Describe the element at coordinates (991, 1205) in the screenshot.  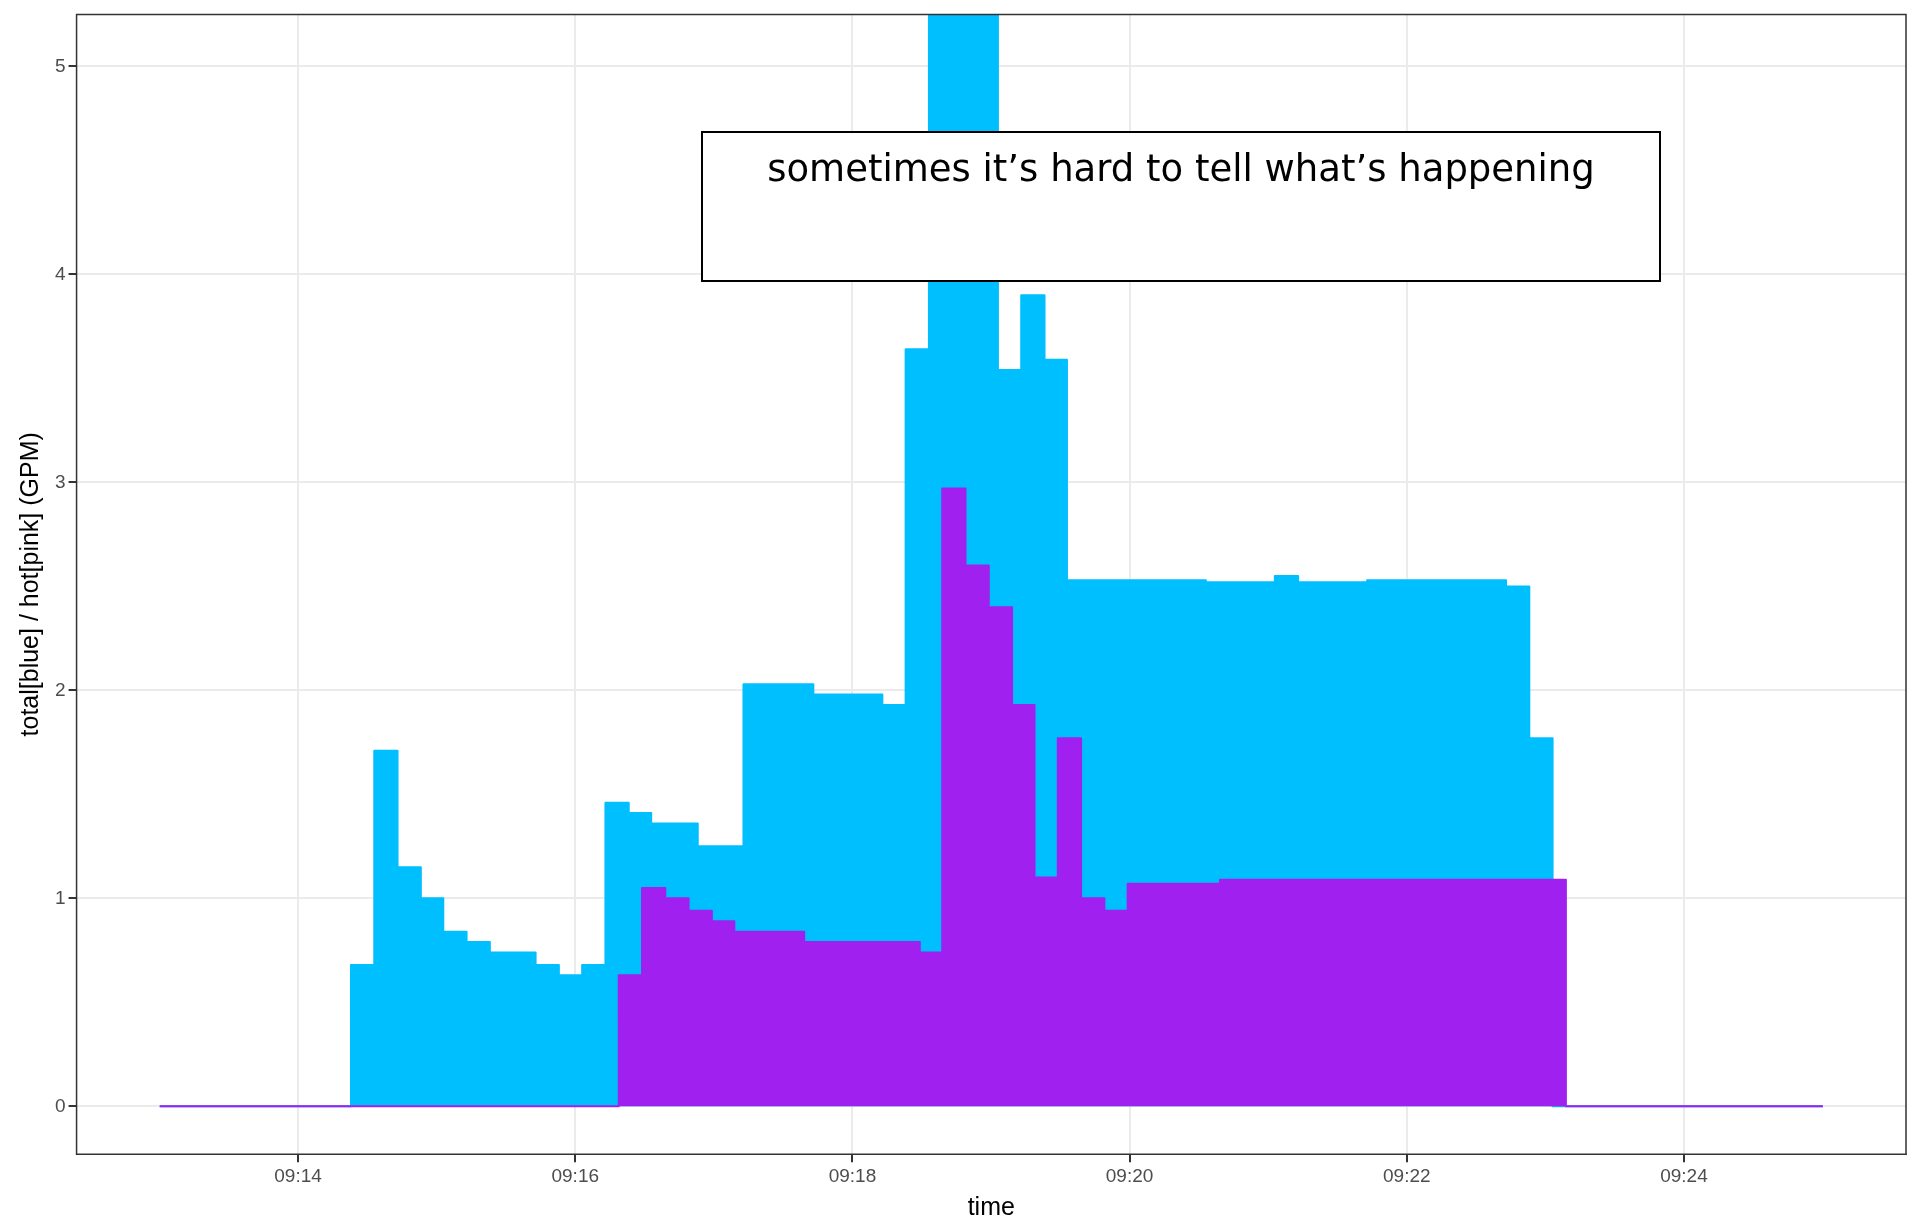
I see `x-axis-title: time` at that location.